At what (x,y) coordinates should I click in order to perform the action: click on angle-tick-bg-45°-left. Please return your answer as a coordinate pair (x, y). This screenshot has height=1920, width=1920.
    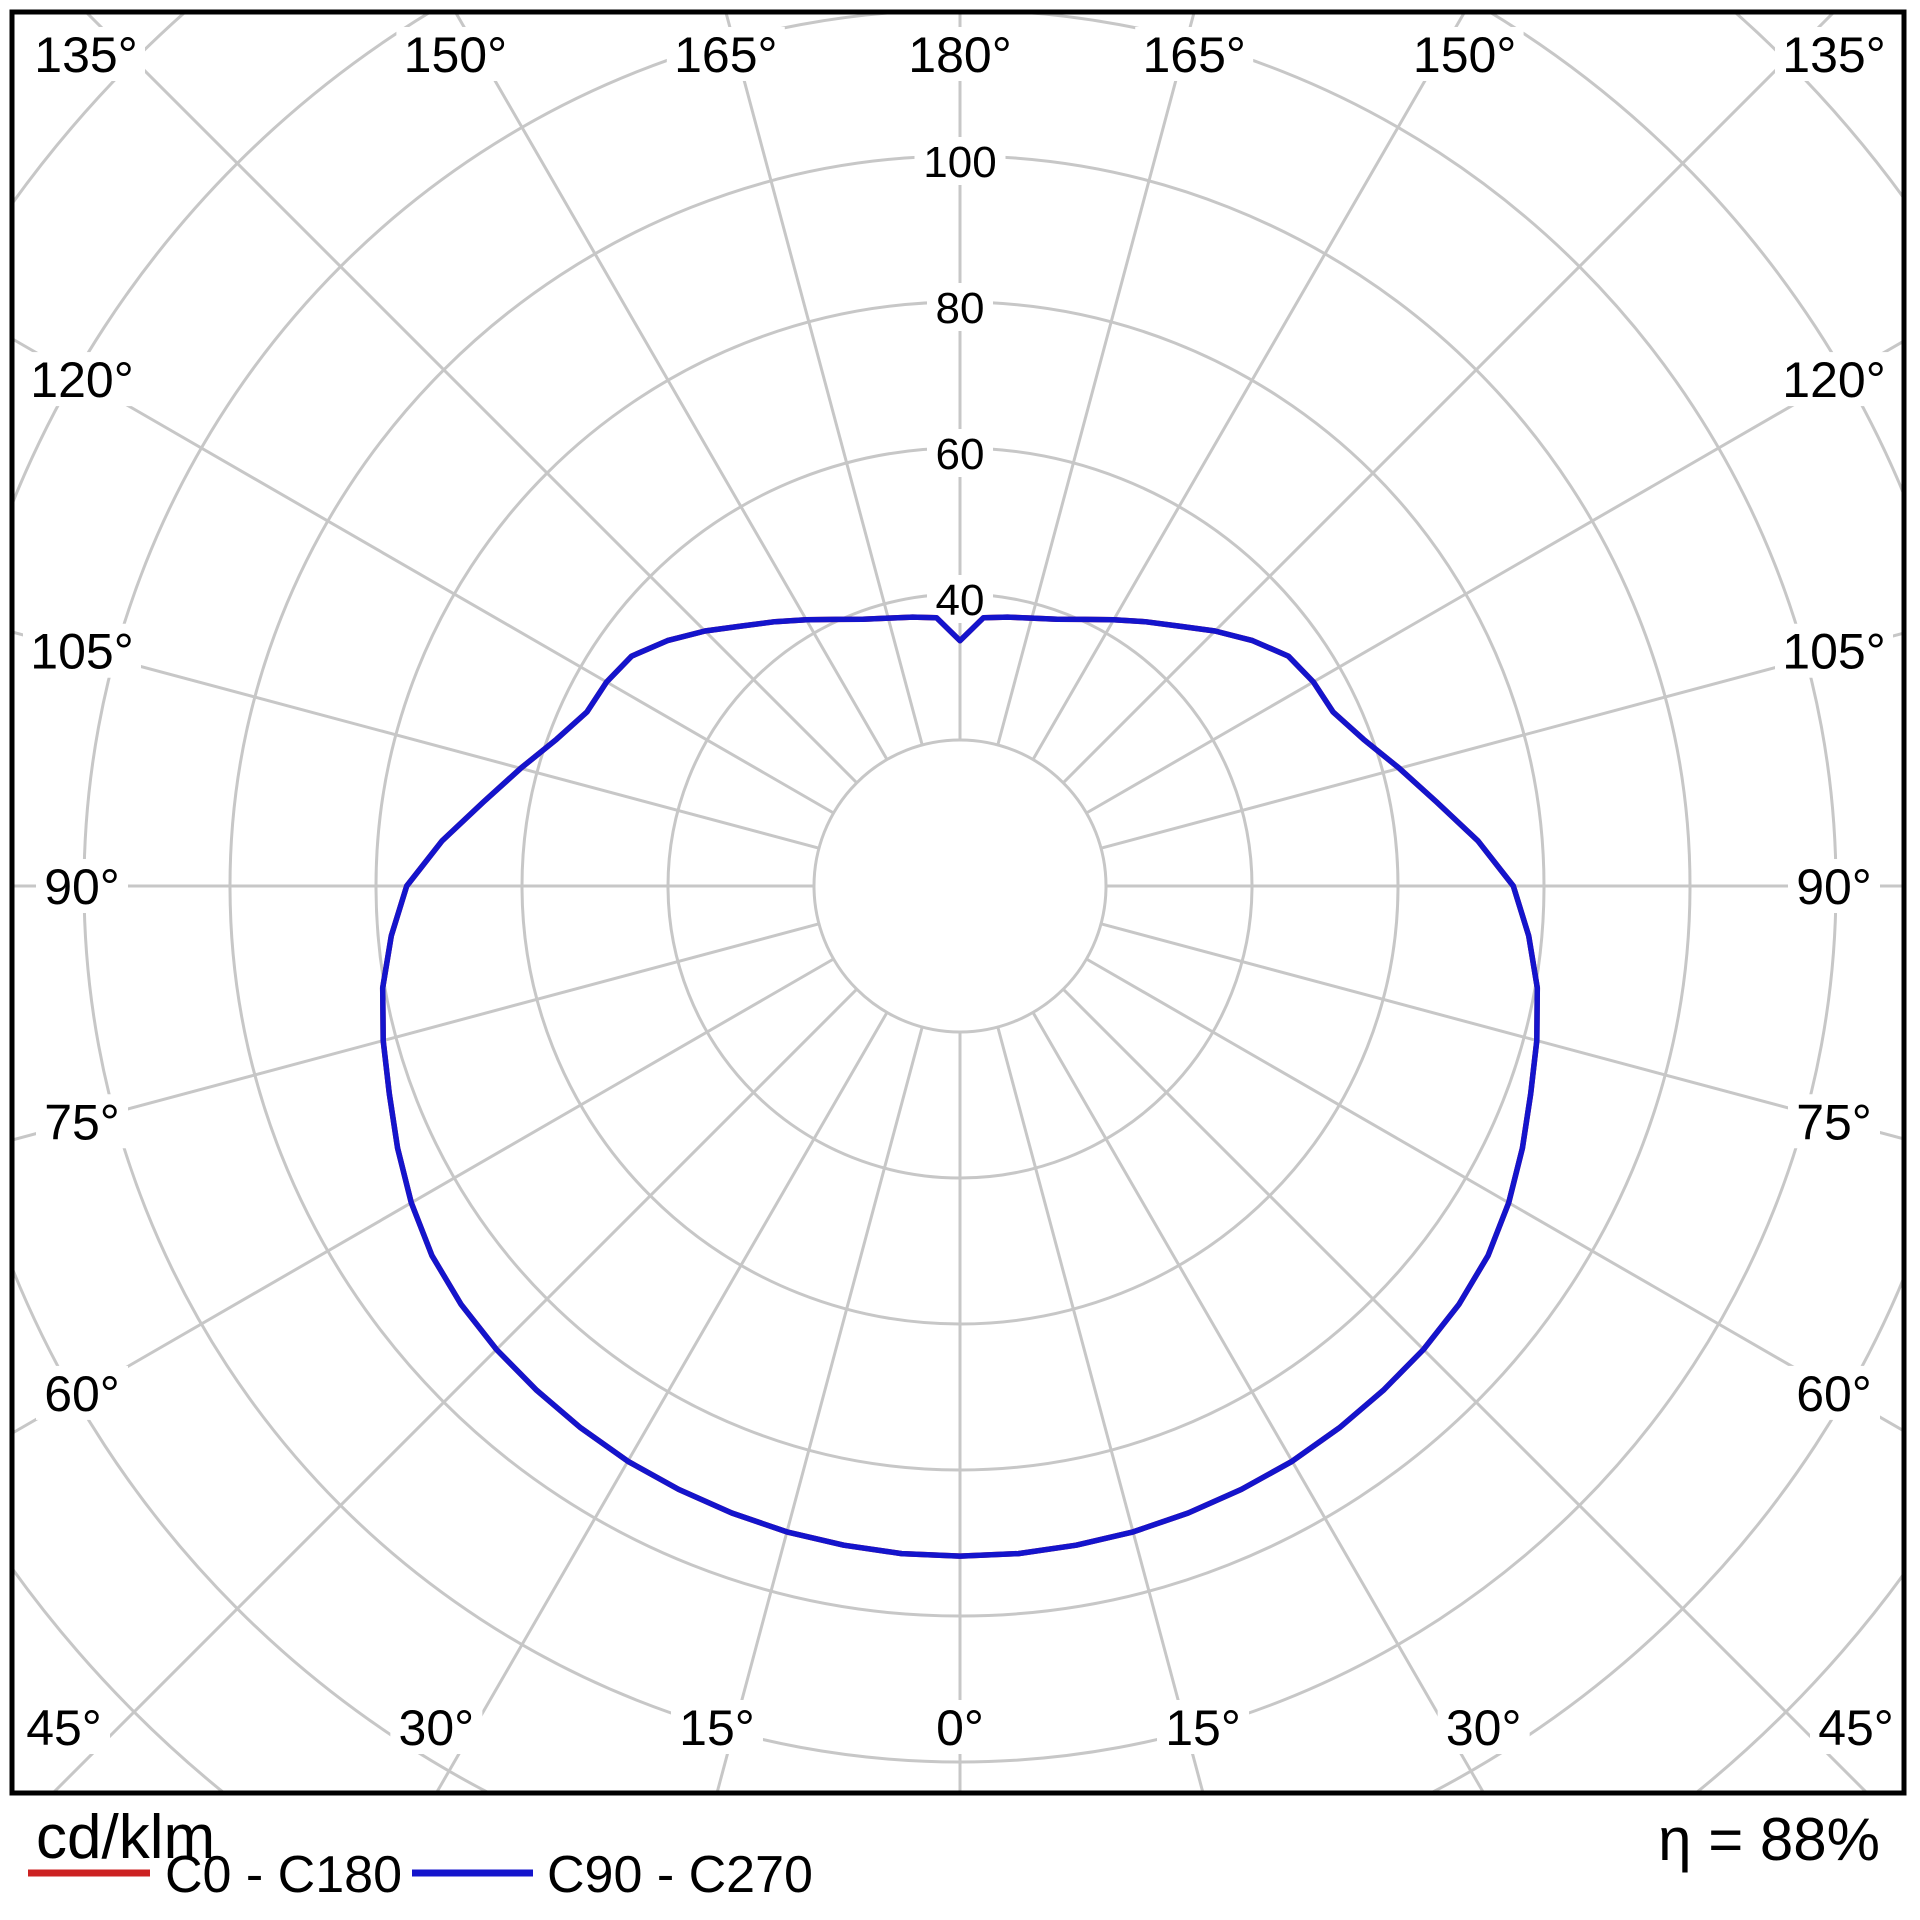
    Looking at the image, I should click on (64, 1727).